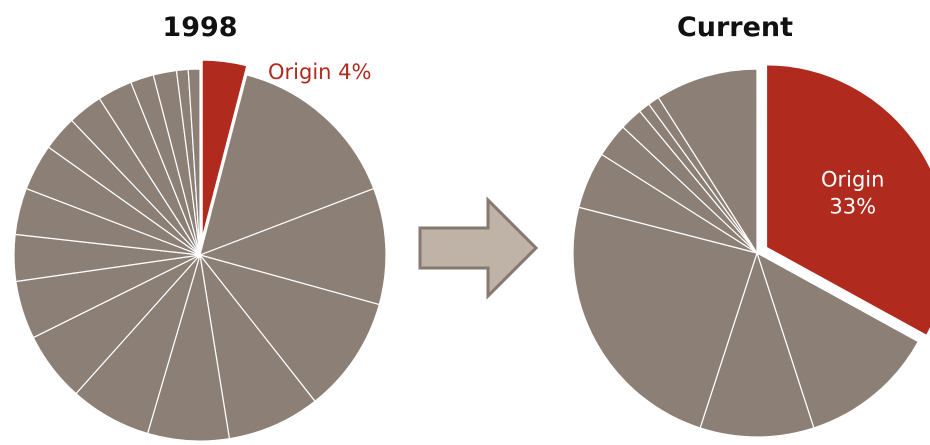  Describe the element at coordinates (735, 27) in the screenshot. I see `chart-title-current: Current` at that location.